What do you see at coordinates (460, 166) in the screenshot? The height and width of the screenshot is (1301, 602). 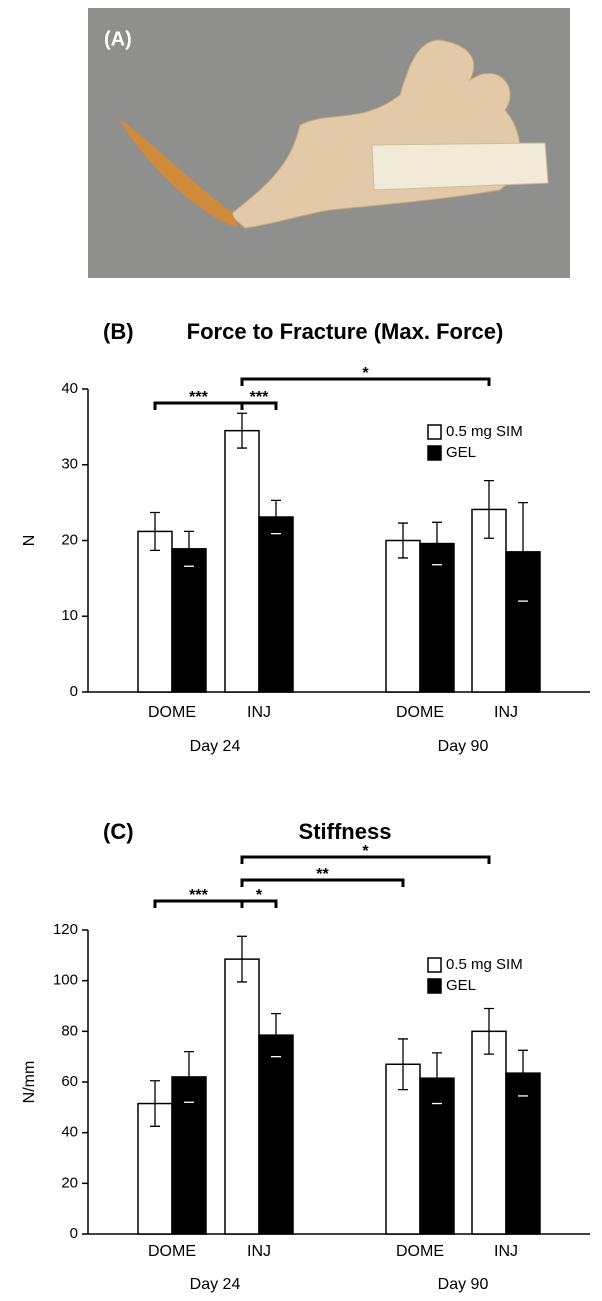 I see `implant-block` at bounding box center [460, 166].